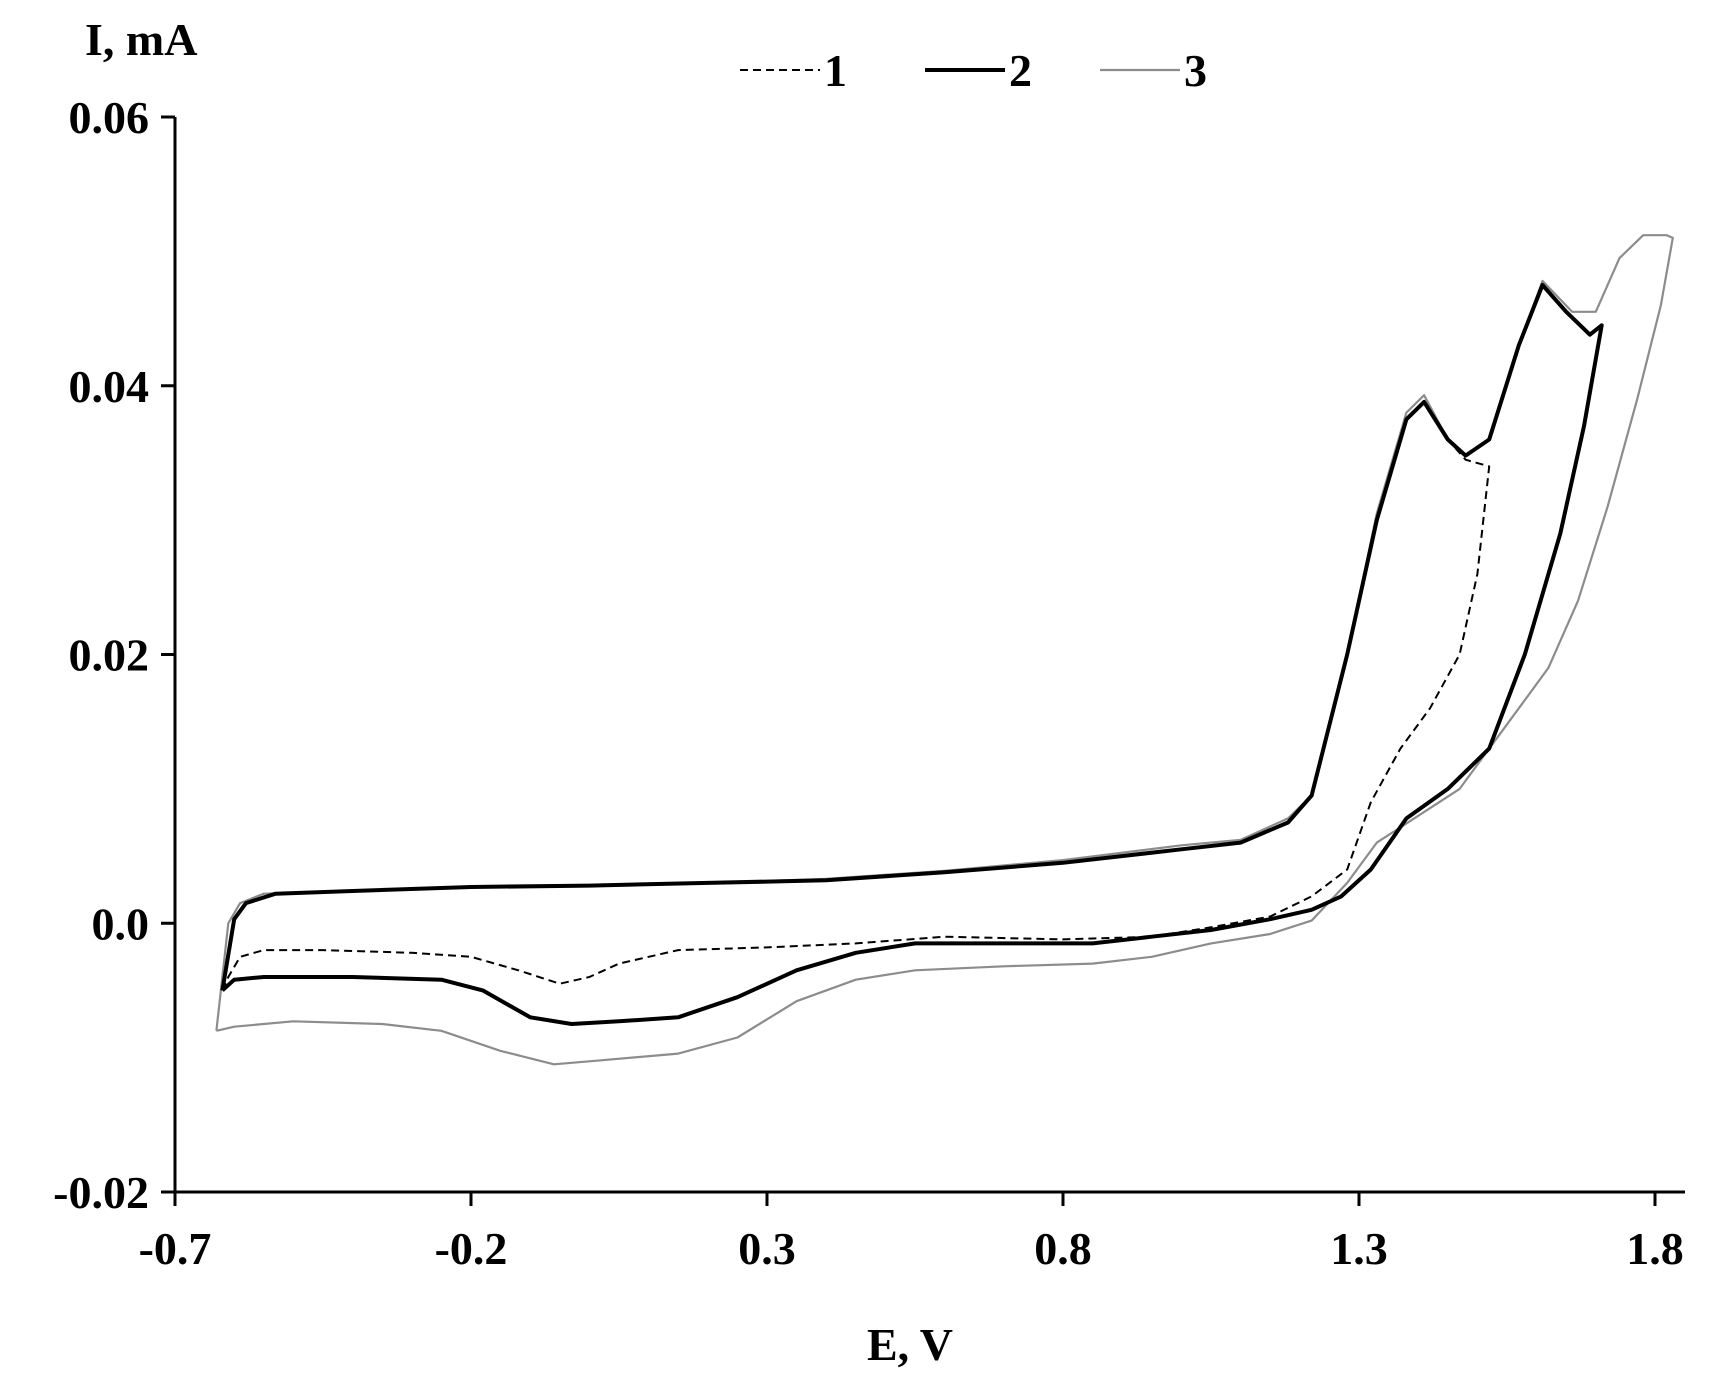 The image size is (1726, 1379). I want to click on legend: 1 2 3, so click(973, 70).